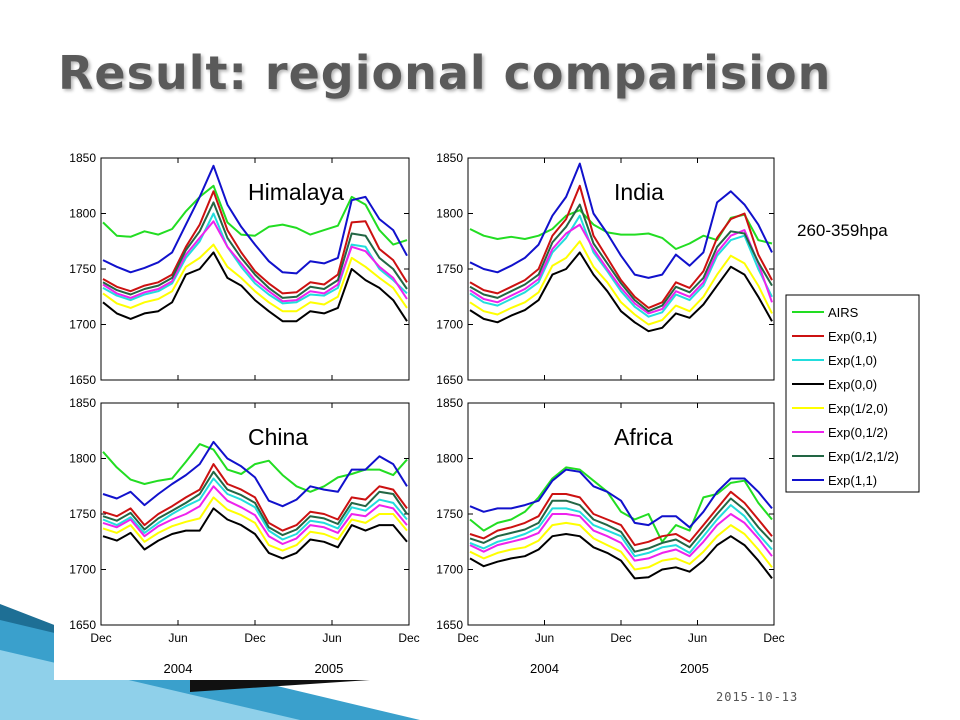  I want to click on legend-item: Exp(1/2,0), so click(840, 408).